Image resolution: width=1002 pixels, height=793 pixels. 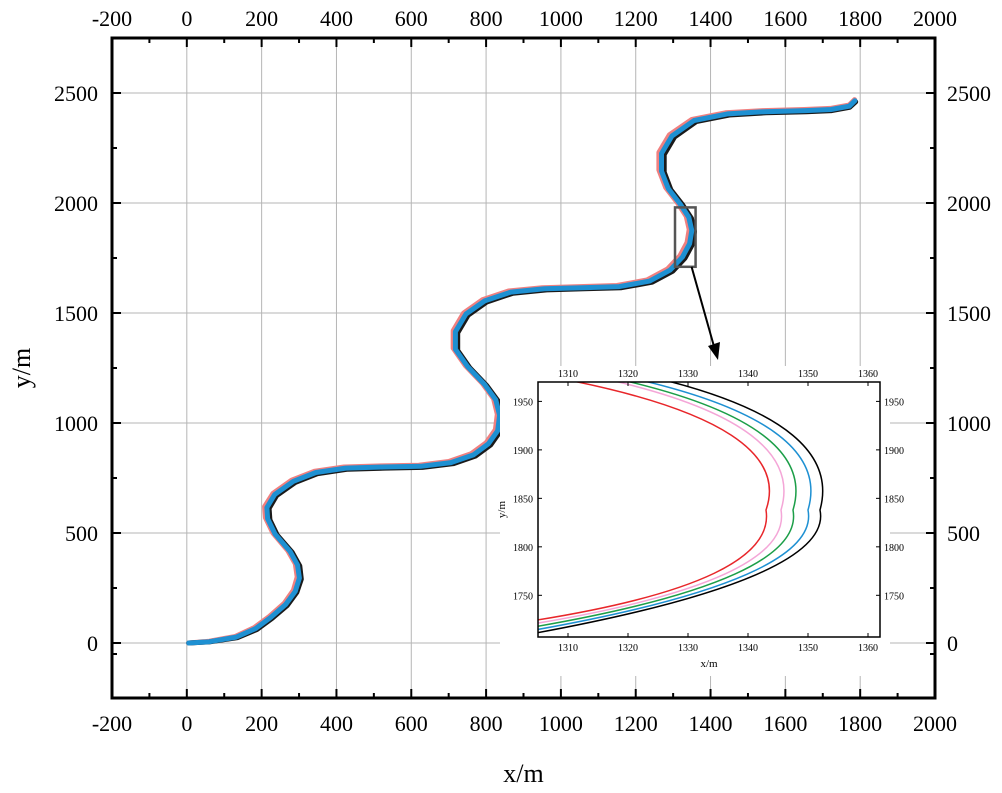 What do you see at coordinates (76, 423) in the screenshot?
I see `y-tick-label-left: 1000` at bounding box center [76, 423].